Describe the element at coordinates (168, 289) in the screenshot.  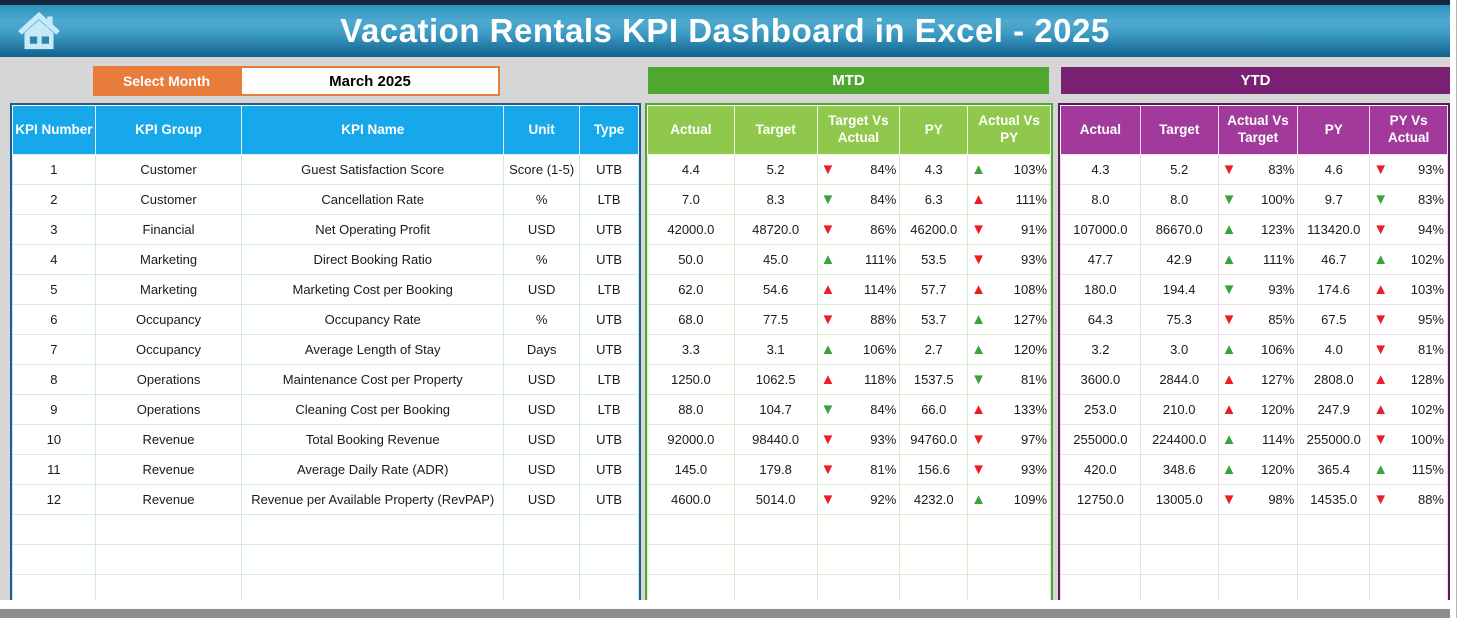
I see `group-cell: Marketing` at that location.